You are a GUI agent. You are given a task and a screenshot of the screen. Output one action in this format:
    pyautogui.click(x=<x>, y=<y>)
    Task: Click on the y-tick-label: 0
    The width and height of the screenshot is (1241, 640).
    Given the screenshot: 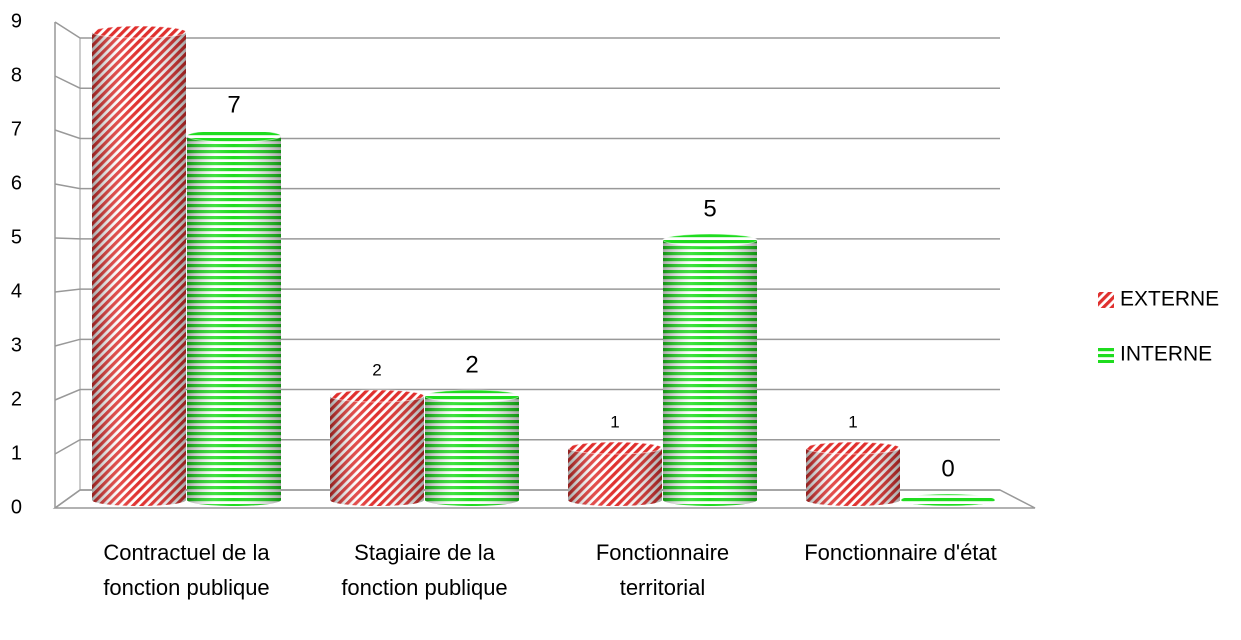 What is the action you would take?
    pyautogui.click(x=16, y=507)
    